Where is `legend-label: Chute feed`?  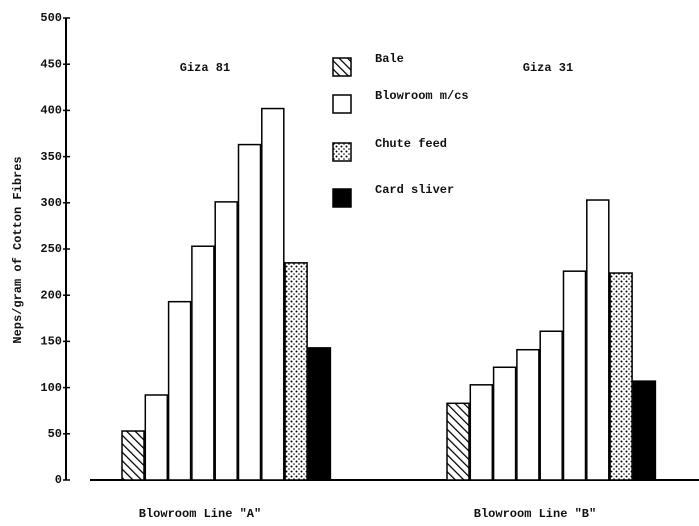 legend-label: Chute feed is located at coordinates (411, 144).